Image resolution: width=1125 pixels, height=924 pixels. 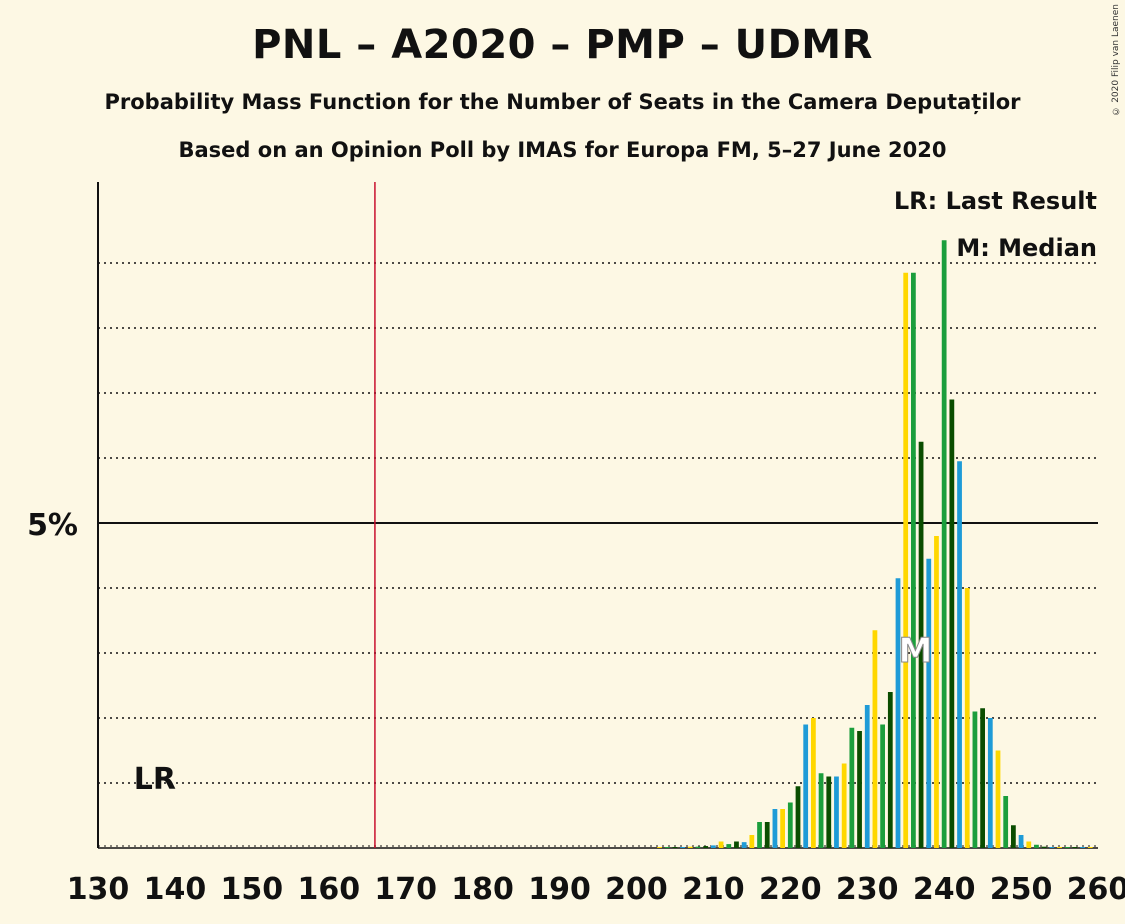 I want to click on legend-median: M: Median, so click(x=1026, y=248).